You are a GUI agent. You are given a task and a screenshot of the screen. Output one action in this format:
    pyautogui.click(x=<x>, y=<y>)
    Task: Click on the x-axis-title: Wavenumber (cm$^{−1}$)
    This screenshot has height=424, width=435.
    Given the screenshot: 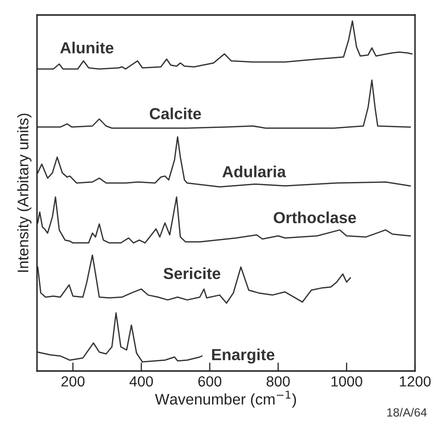 What is the action you would take?
    pyautogui.click(x=225, y=399)
    